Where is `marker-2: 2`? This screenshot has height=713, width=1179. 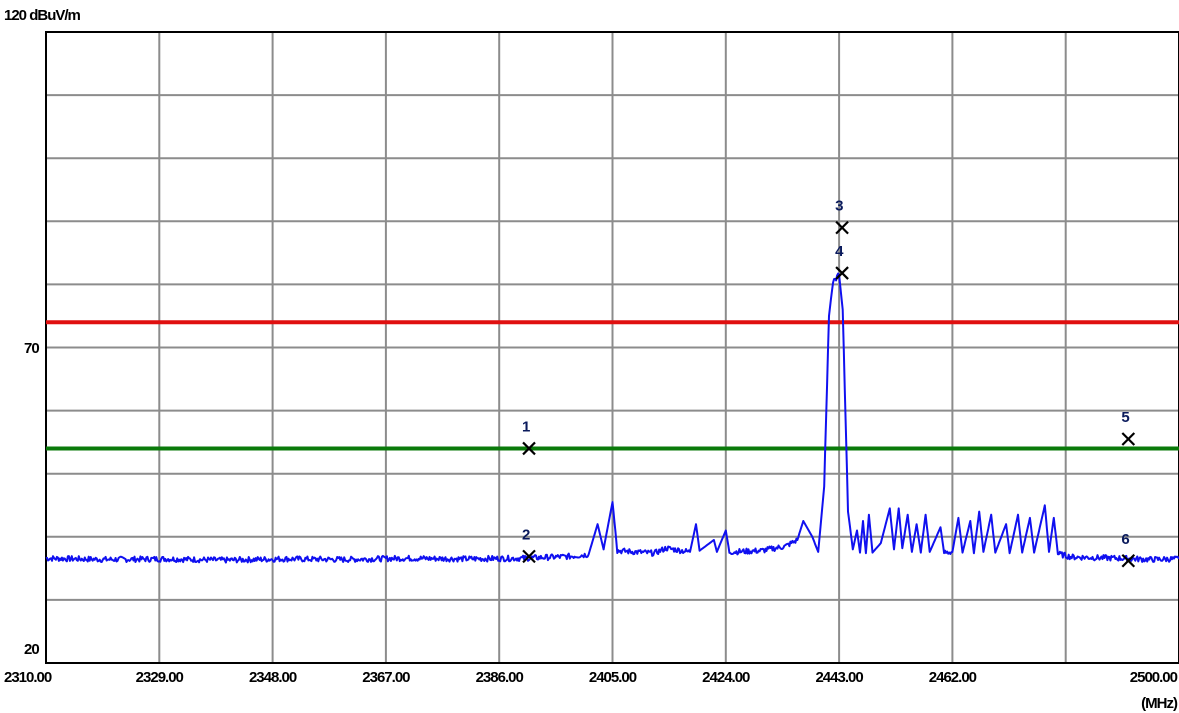
marker-2: 2 is located at coordinates (529, 545).